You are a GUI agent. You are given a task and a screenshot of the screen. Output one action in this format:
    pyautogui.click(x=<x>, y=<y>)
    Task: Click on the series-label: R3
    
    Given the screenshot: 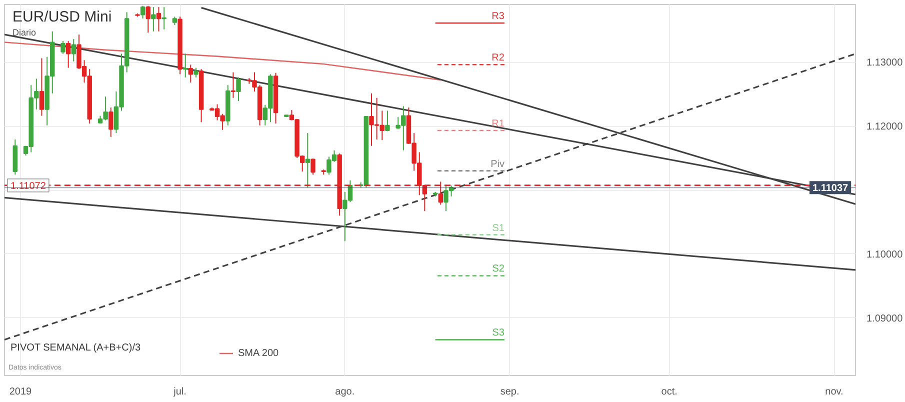 What is the action you would take?
    pyautogui.click(x=498, y=16)
    